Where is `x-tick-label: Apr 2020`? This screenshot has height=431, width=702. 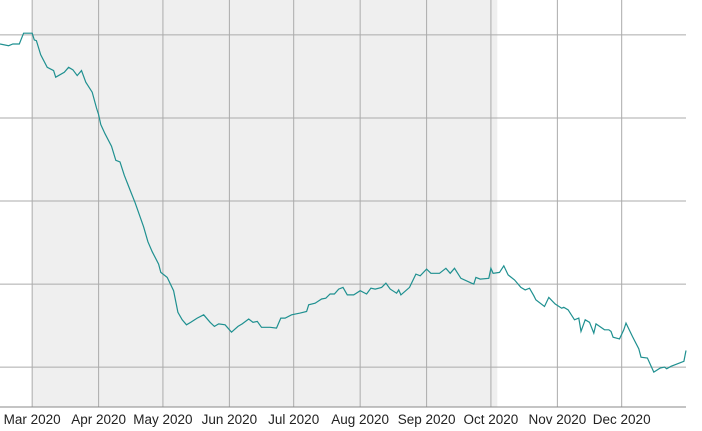 x-tick-label: Apr 2020 is located at coordinates (98, 419).